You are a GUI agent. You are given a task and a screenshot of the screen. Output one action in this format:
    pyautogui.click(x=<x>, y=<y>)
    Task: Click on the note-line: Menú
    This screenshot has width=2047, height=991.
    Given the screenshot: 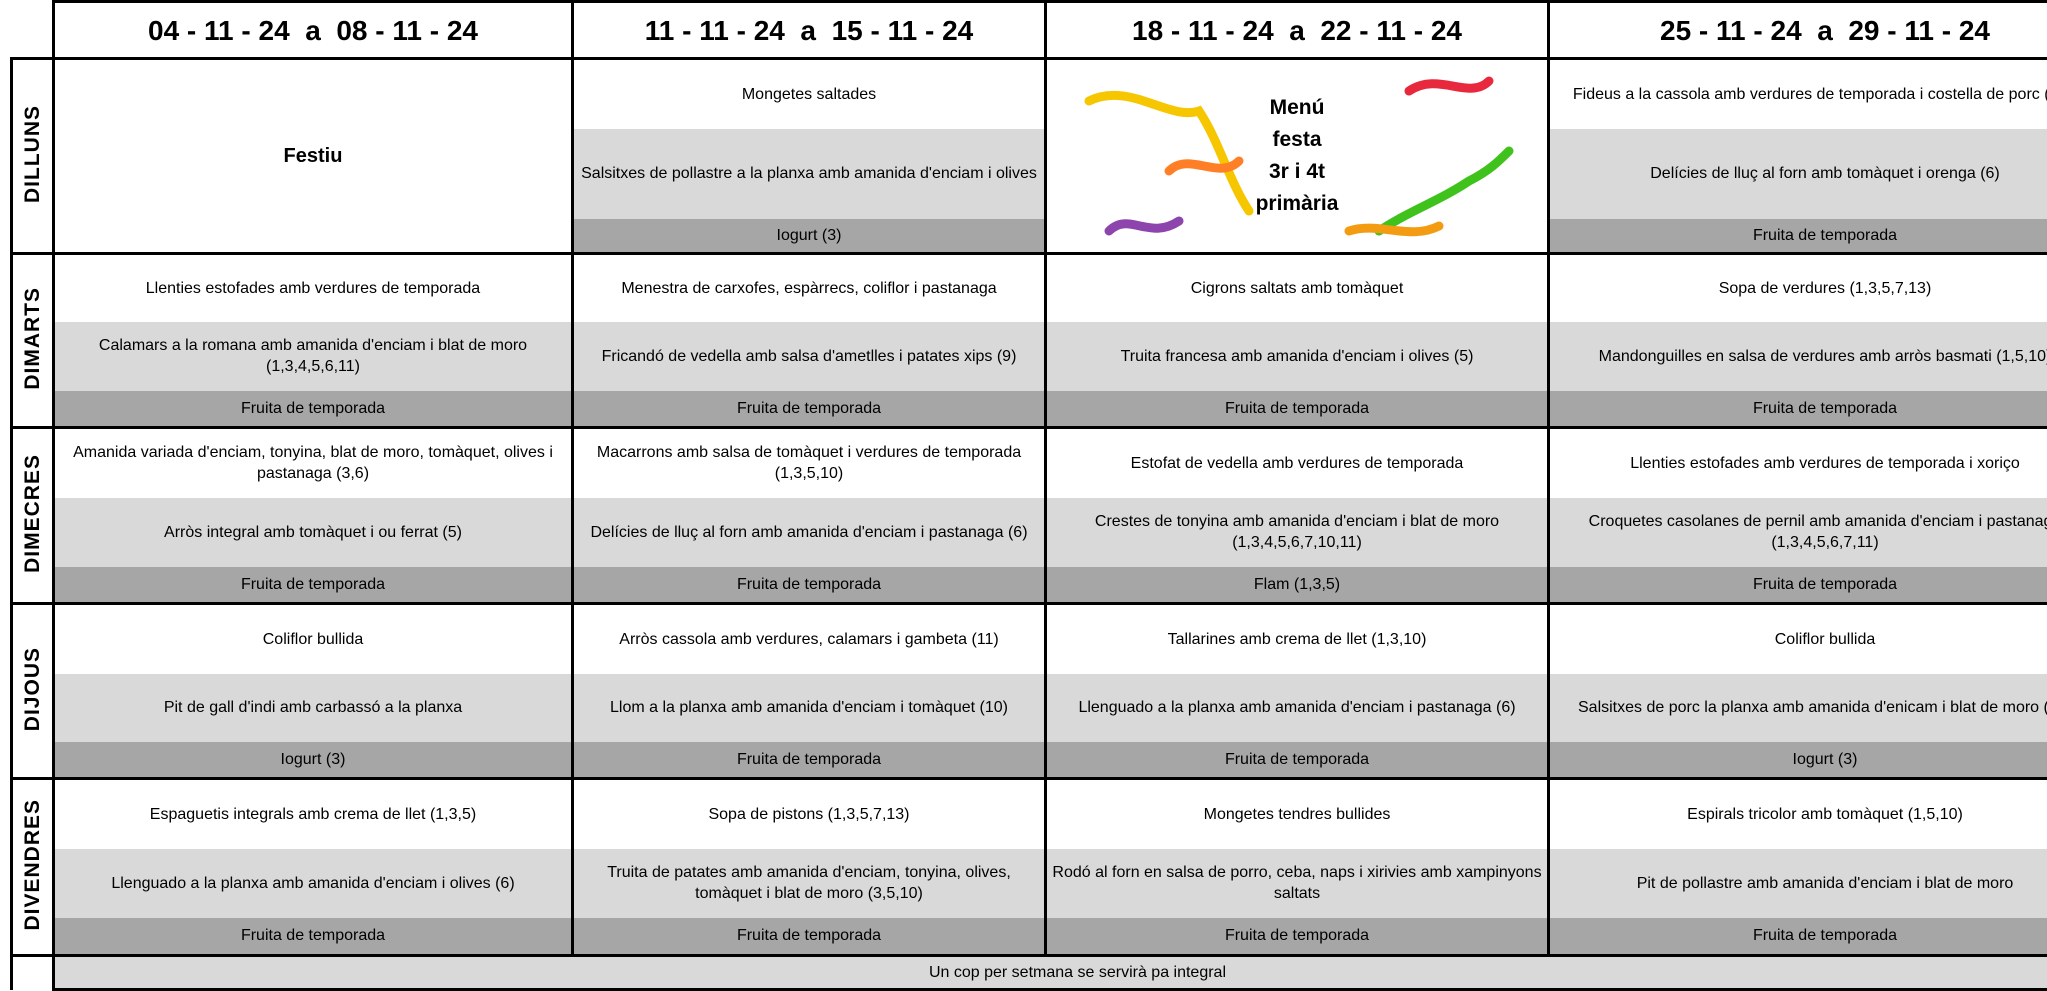 What is the action you would take?
    pyautogui.click(x=1297, y=108)
    